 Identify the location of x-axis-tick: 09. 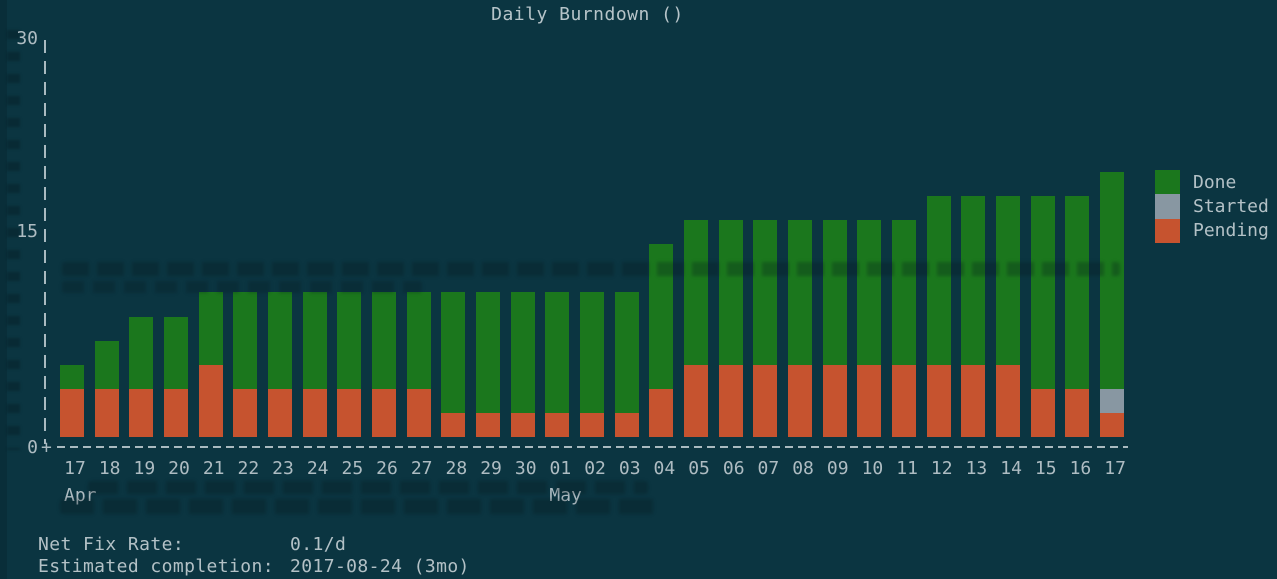
(837, 468).